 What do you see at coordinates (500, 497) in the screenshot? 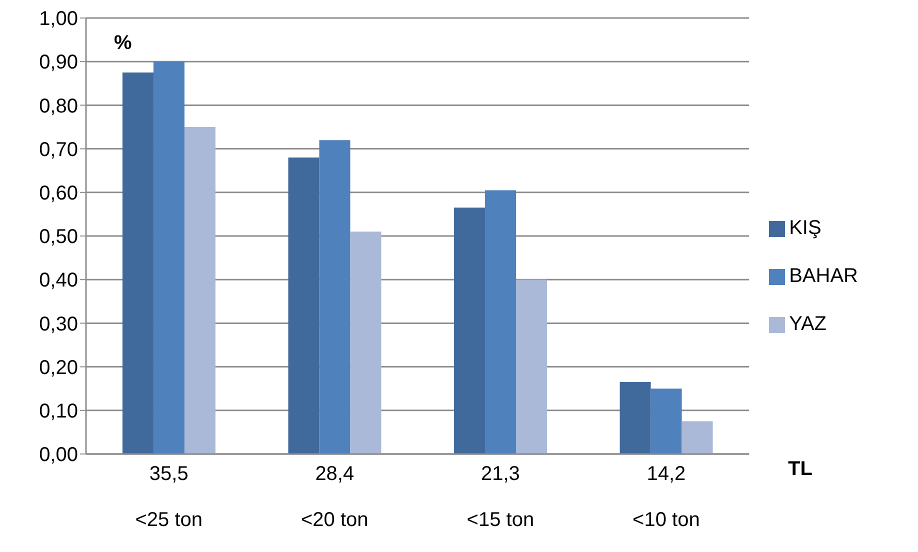
I see `category-label: 21,3 <15 ton` at bounding box center [500, 497].